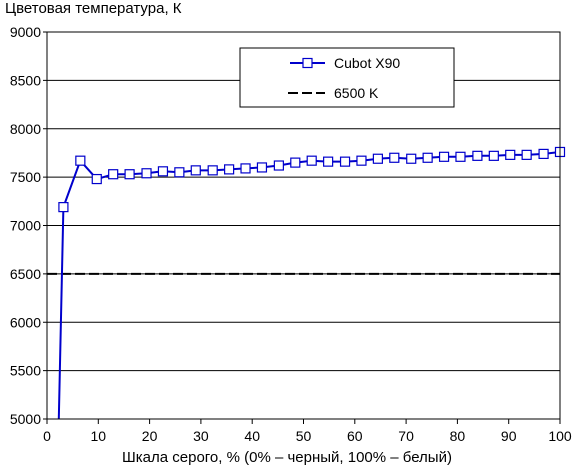 The width and height of the screenshot is (574, 469). Describe the element at coordinates (25, 32) in the screenshot. I see `y-tick-label: 9000` at that location.